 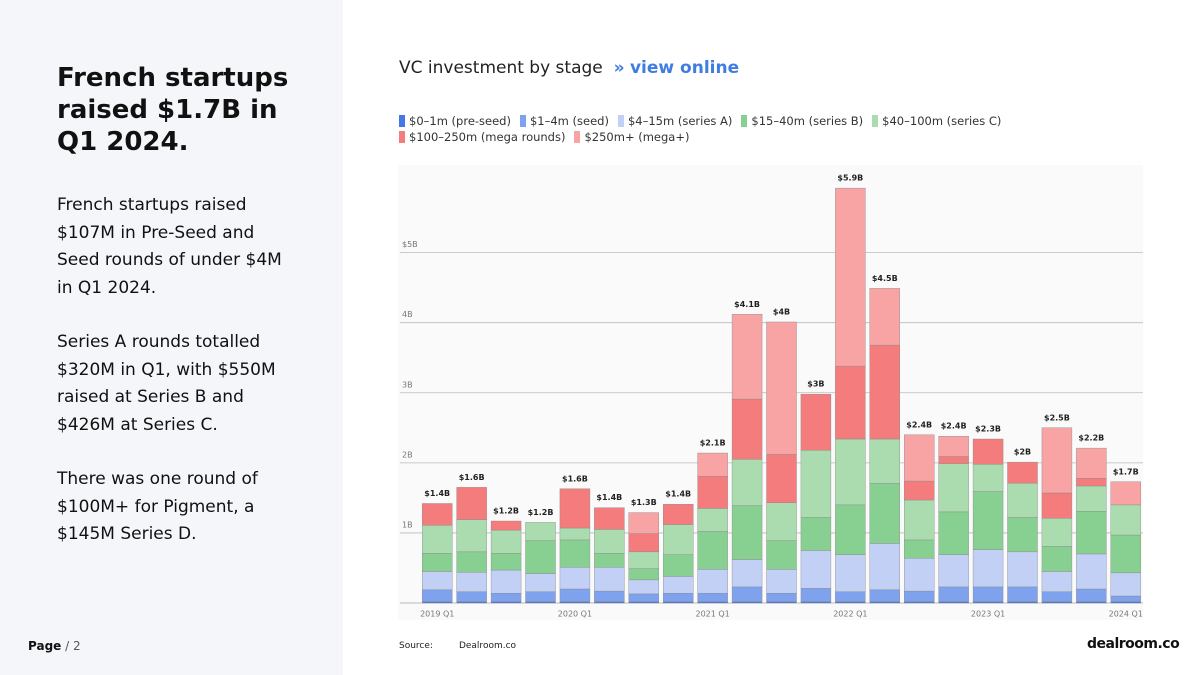 I want to click on link-prefix: », so click(x=619, y=68).